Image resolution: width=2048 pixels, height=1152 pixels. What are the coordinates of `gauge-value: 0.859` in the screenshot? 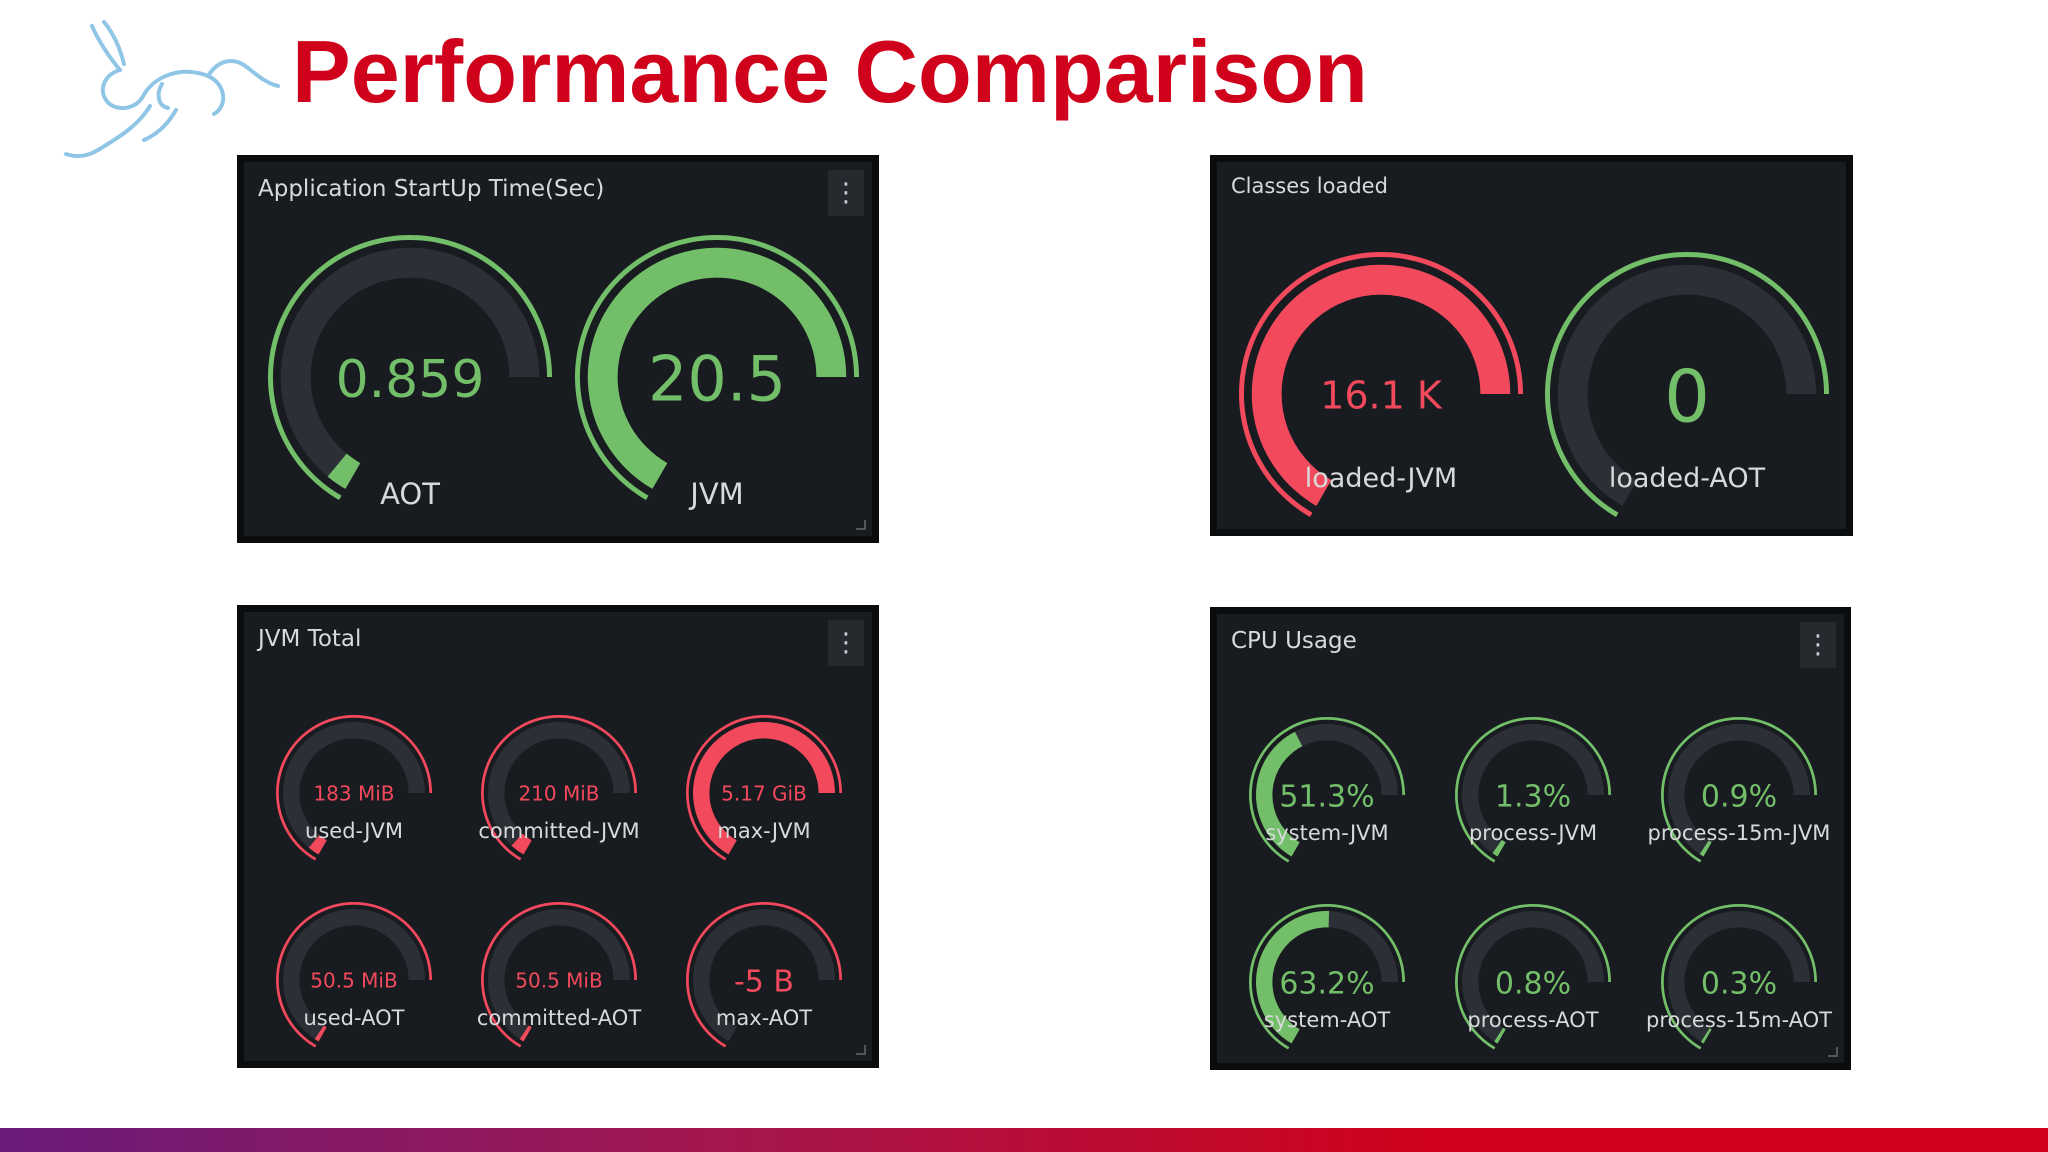 It's located at (410, 380).